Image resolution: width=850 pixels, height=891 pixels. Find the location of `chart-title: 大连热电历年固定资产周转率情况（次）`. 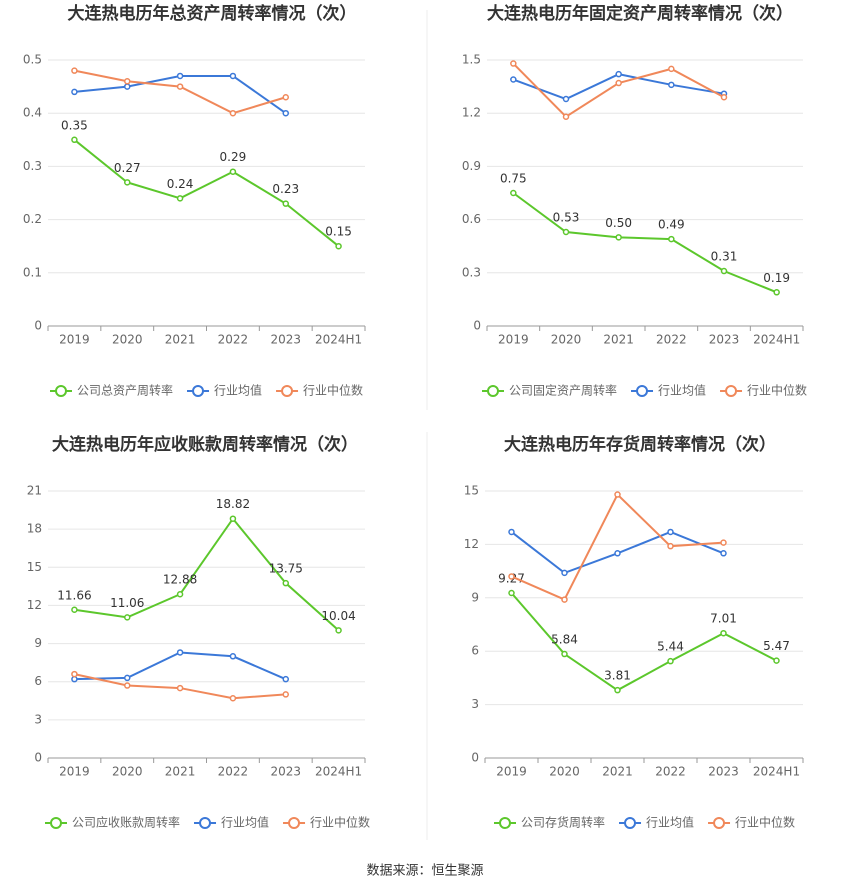

chart-title: 大连热电历年固定资产周转率情况（次） is located at coordinates (640, 13).